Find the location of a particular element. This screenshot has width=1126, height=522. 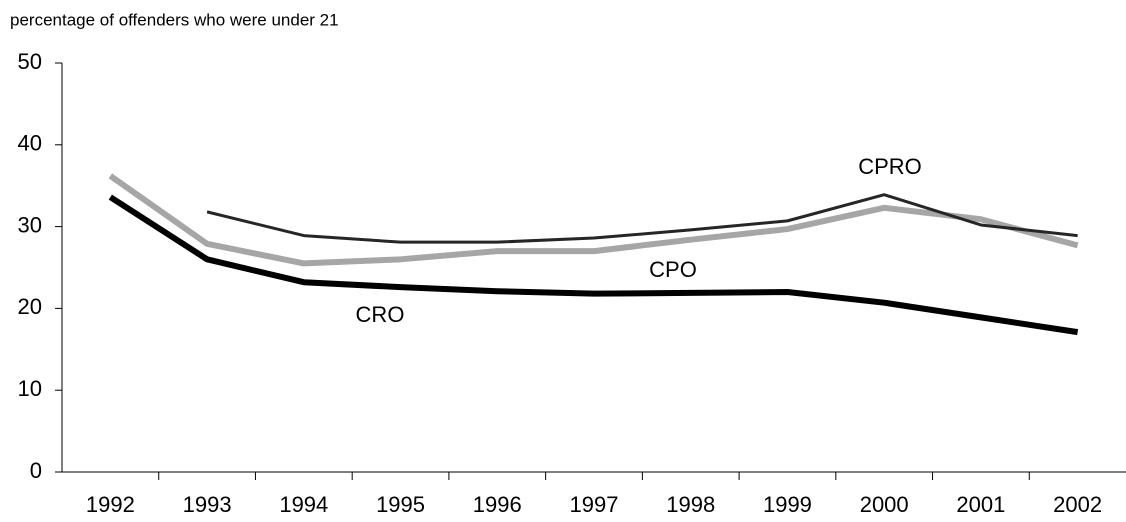

x-tick-label: 1993 is located at coordinates (207, 504).